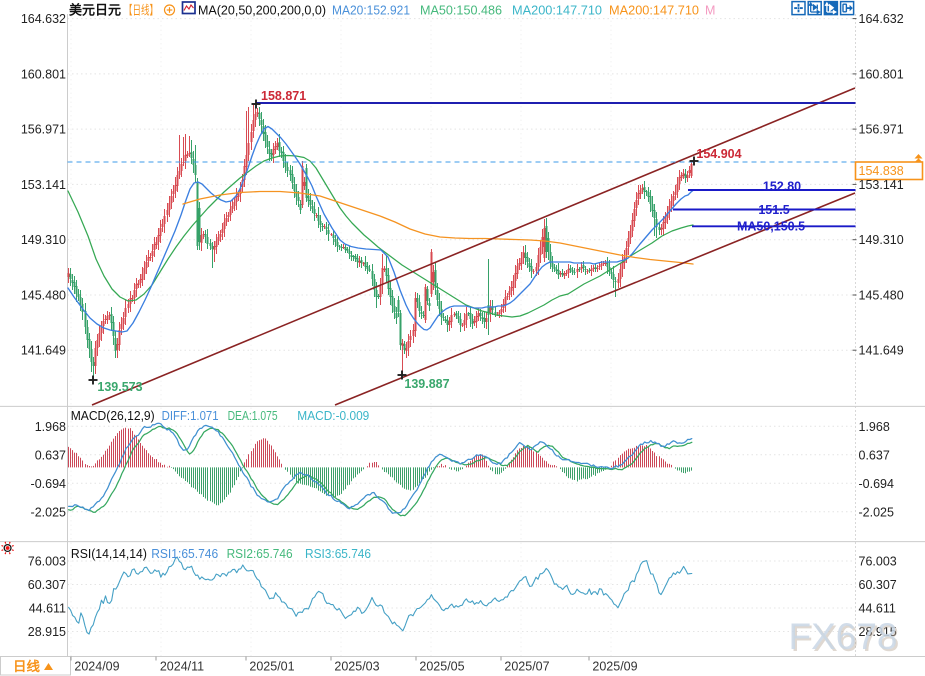 The width and height of the screenshot is (925, 676). I want to click on svg-text: 2025/09, so click(614, 667).